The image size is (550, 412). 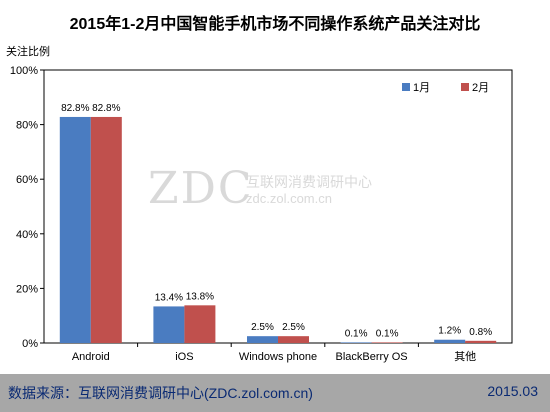 What do you see at coordinates (480, 332) in the screenshot?
I see `data-label: 0.8%` at bounding box center [480, 332].